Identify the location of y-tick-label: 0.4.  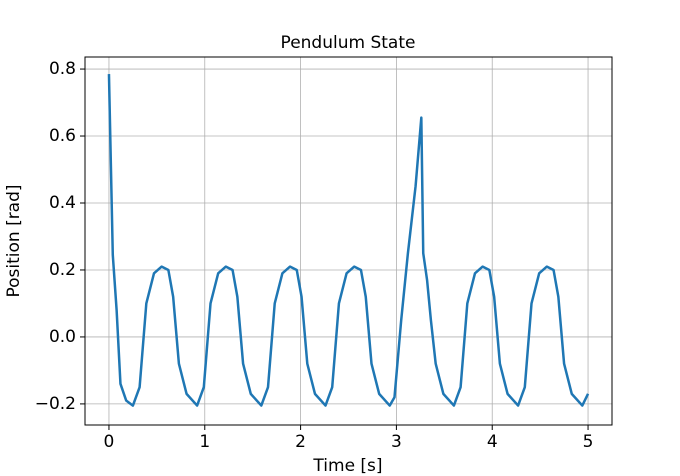
(62, 203).